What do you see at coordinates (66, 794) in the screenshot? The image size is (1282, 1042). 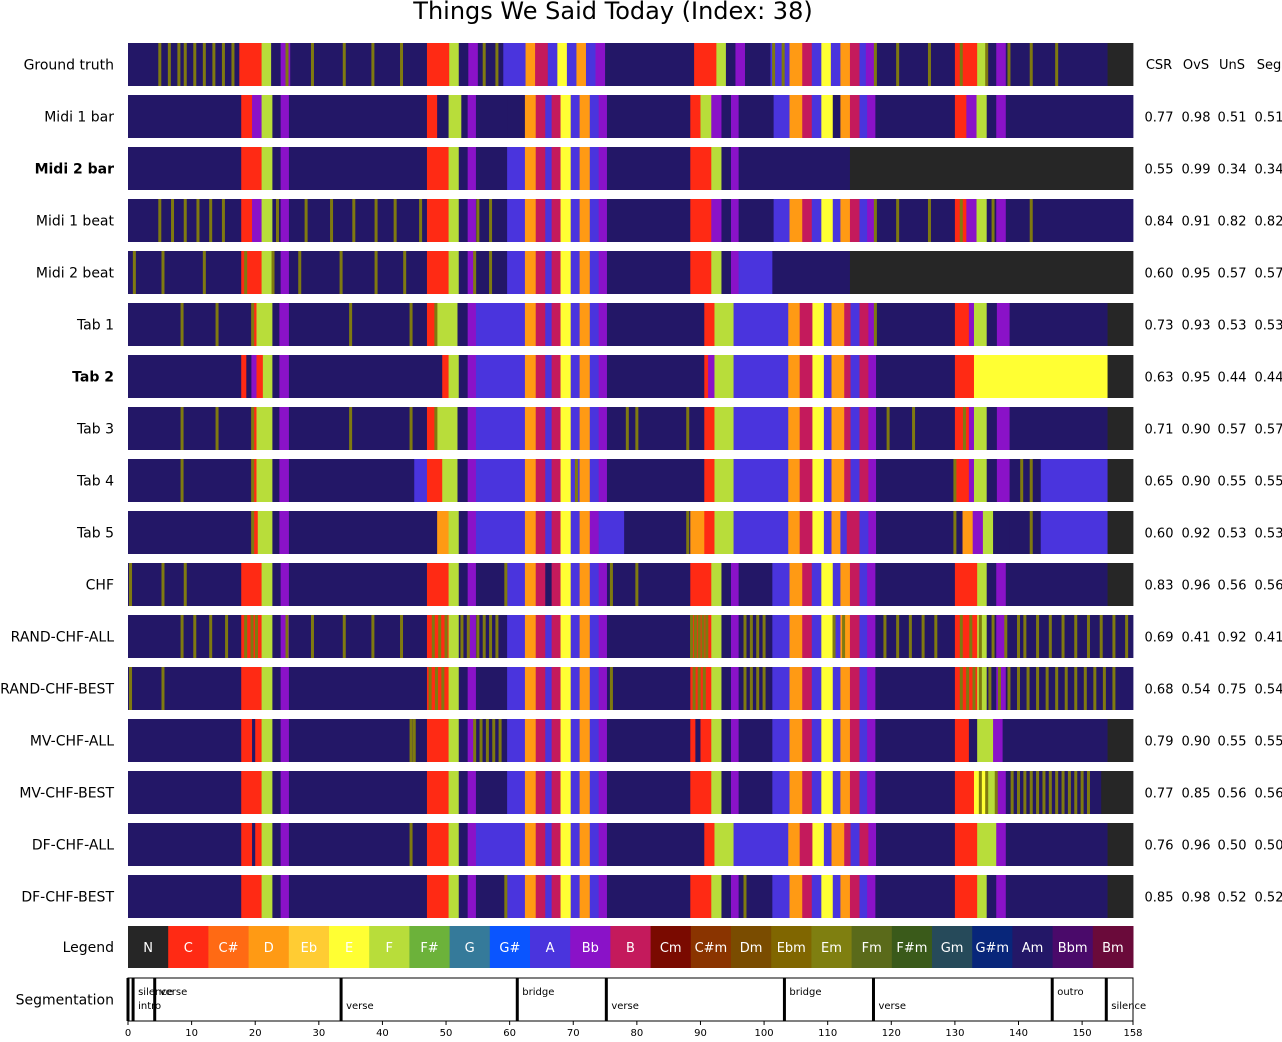 I see `row-label: MV-CHF-BEST` at bounding box center [66, 794].